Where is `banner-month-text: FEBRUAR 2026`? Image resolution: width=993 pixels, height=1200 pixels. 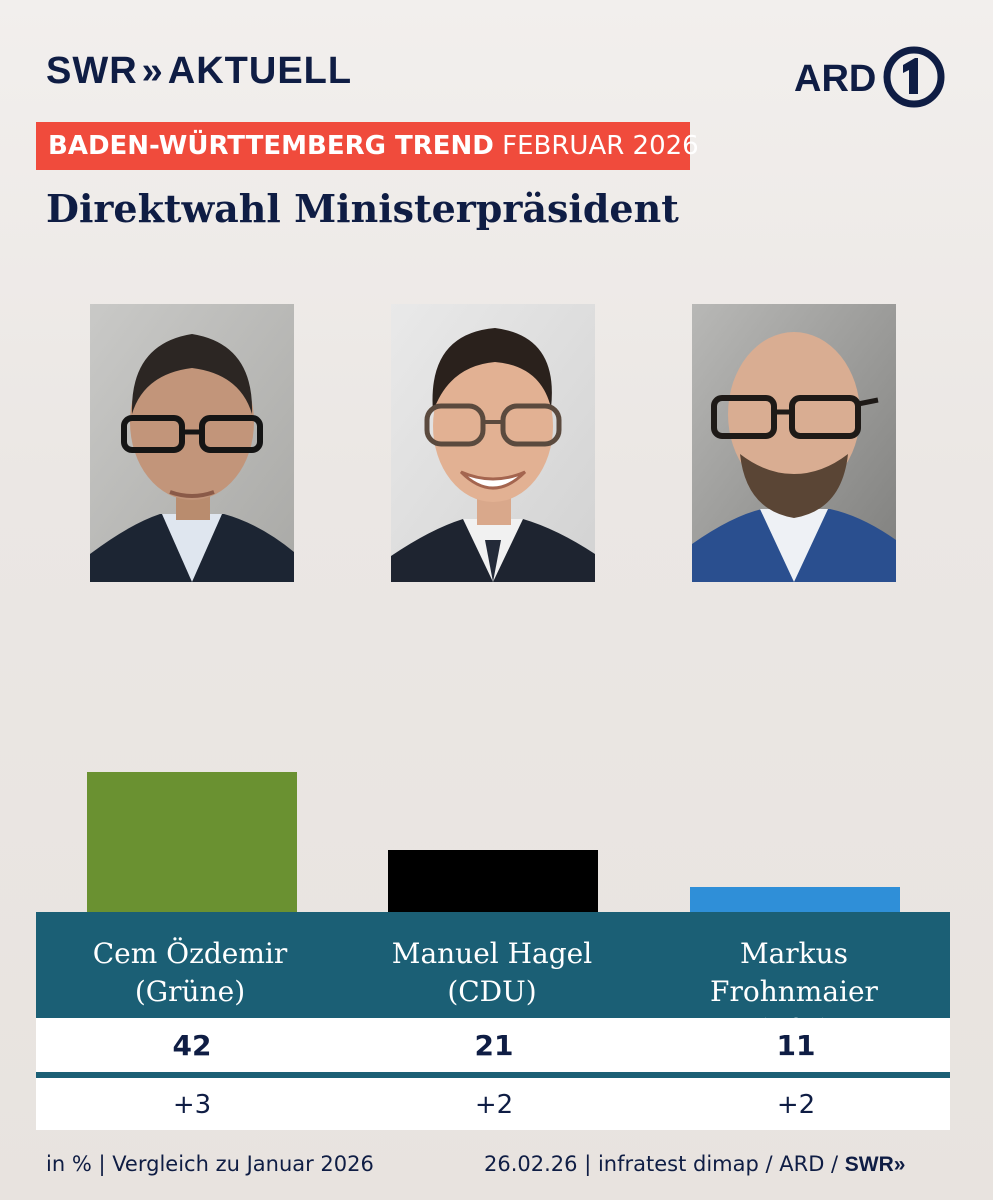
banner-month-text: FEBRUAR 2026 is located at coordinates (600, 146).